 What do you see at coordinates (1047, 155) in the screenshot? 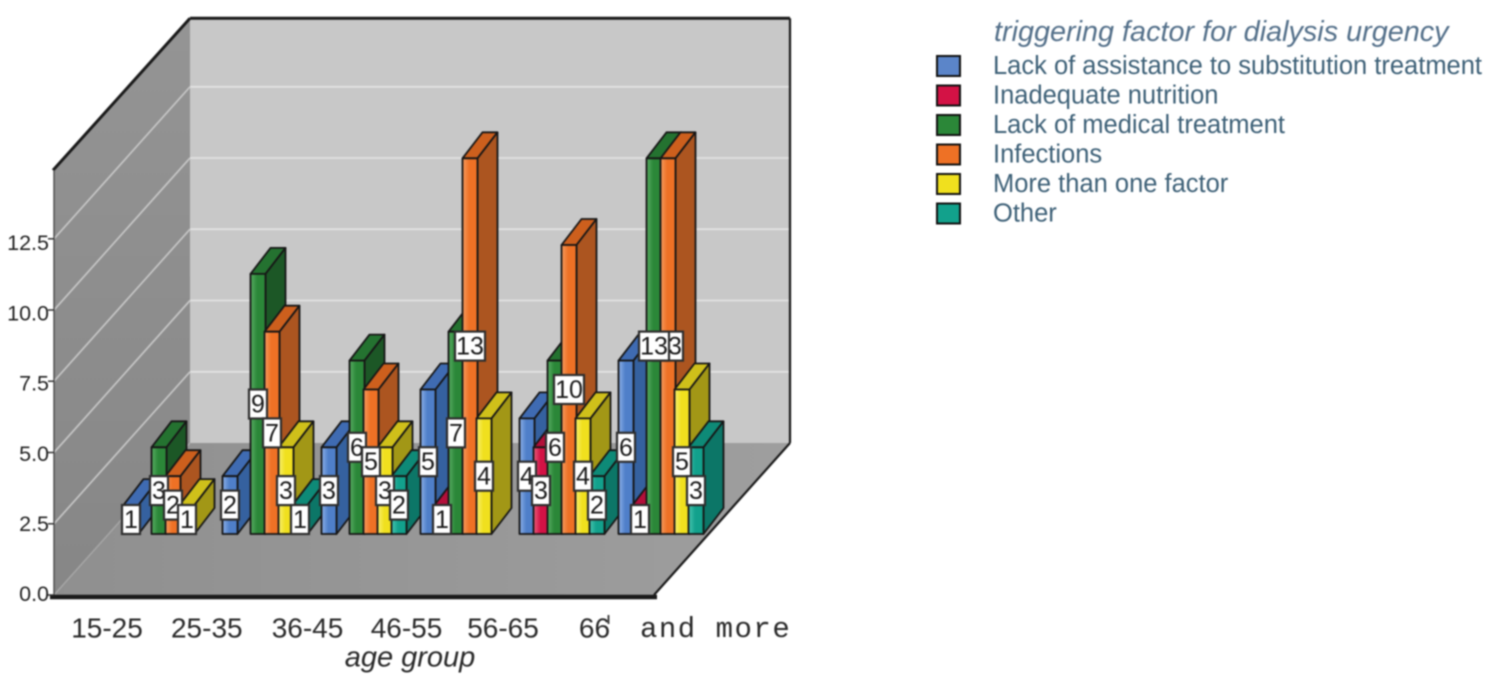
I see `svg-text: Infections` at bounding box center [1047, 155].